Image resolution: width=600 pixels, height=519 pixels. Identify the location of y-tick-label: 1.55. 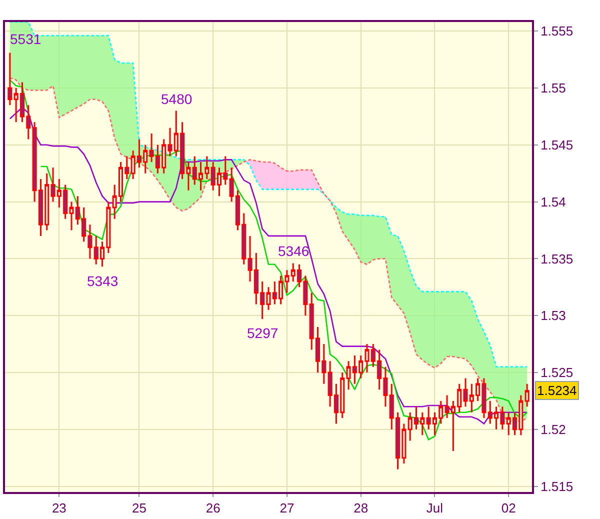
(553, 88).